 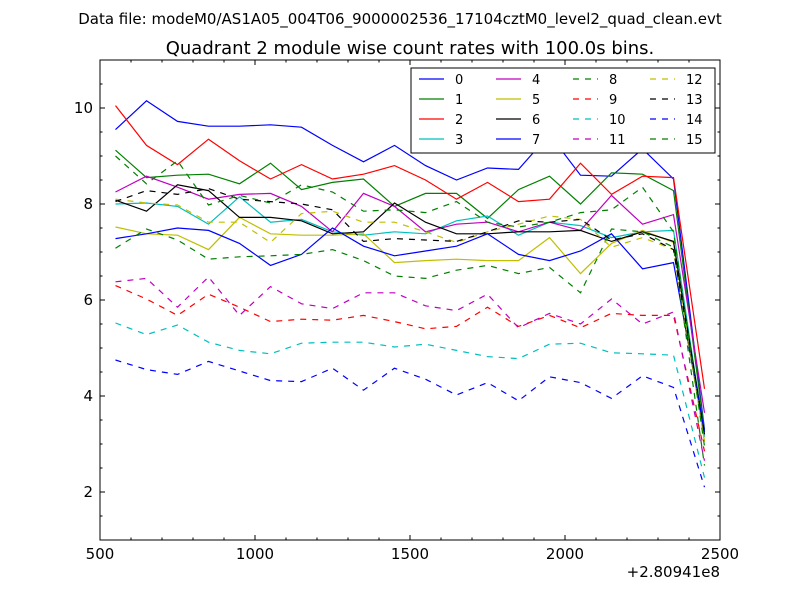 What do you see at coordinates (694, 80) in the screenshot?
I see `legend-label-12: 12` at bounding box center [694, 80].